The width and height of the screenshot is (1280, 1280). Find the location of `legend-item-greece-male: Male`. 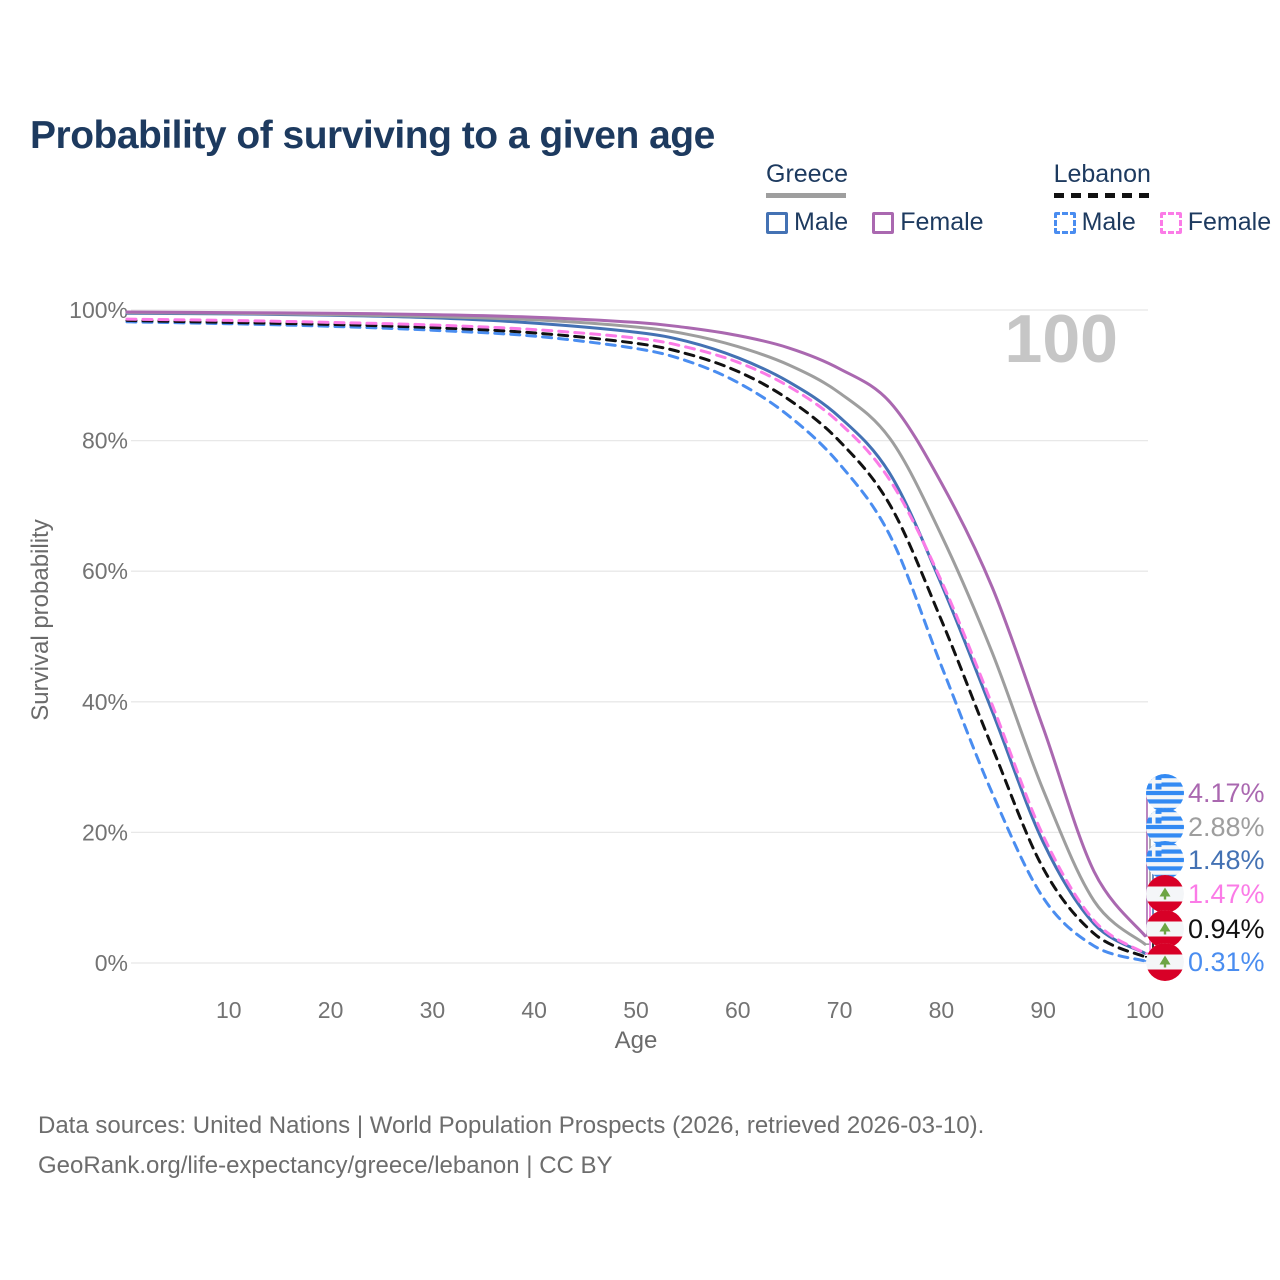

legend-item-greece-male: Male is located at coordinates (807, 222).